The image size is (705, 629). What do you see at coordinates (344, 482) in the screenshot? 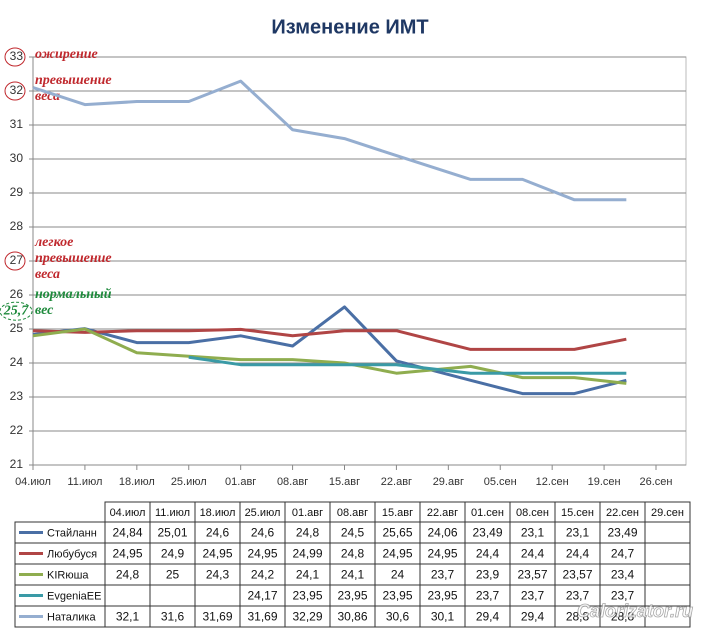
I see `x-tick-label: 15.авг` at bounding box center [344, 482].